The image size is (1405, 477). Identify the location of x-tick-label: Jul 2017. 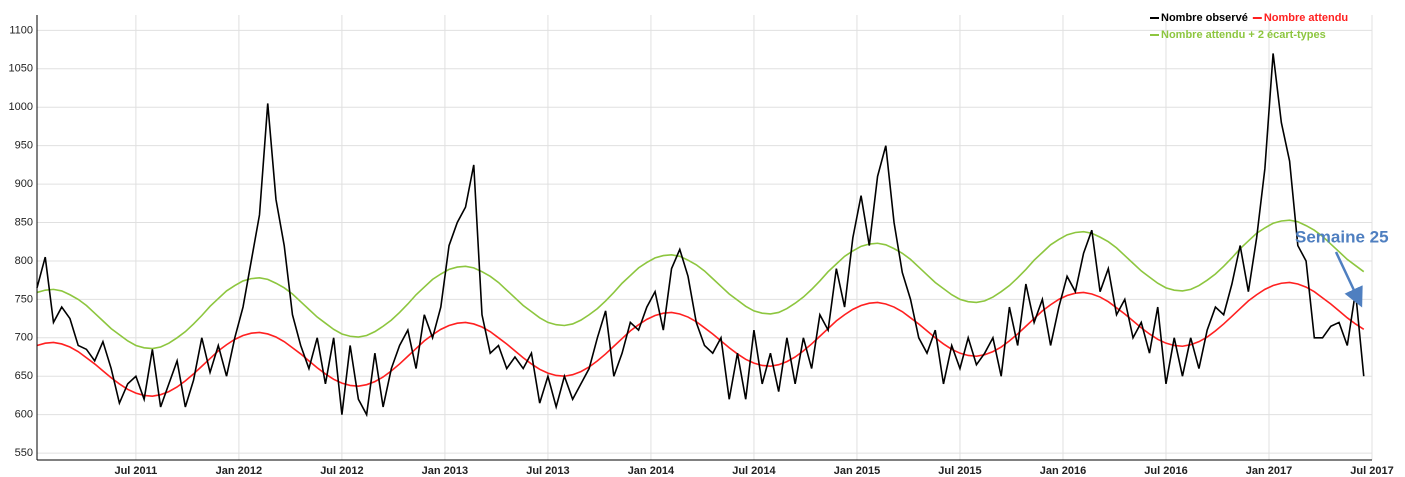
(1371, 471).